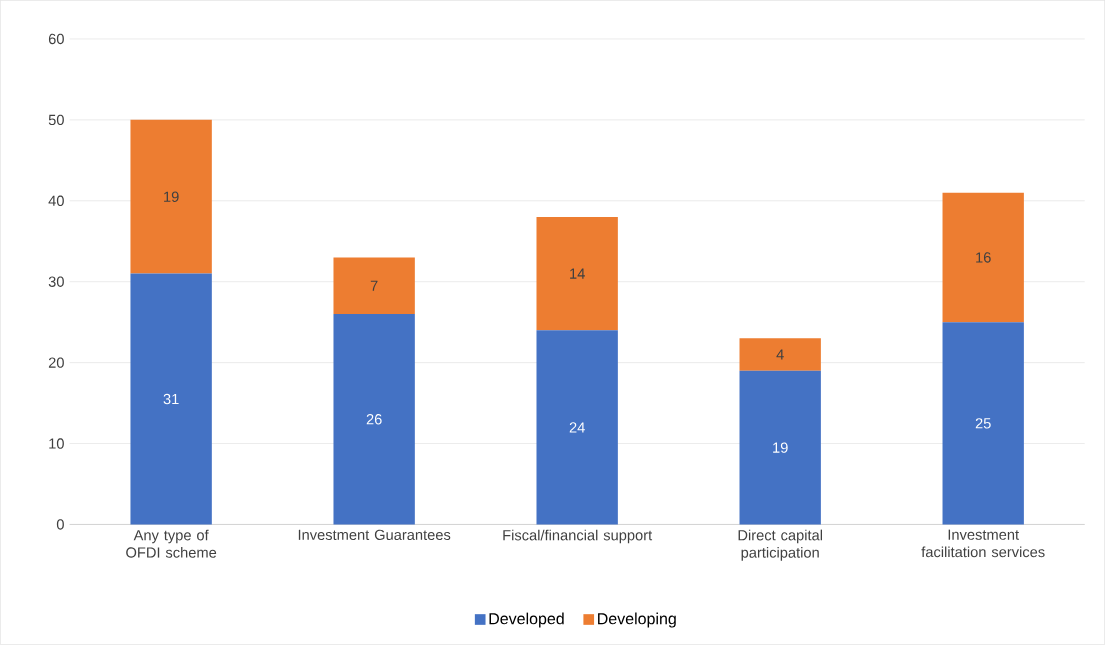 The width and height of the screenshot is (1105, 645). What do you see at coordinates (578, 536) in the screenshot?
I see `x-tick-label: Fiscal/financial support` at bounding box center [578, 536].